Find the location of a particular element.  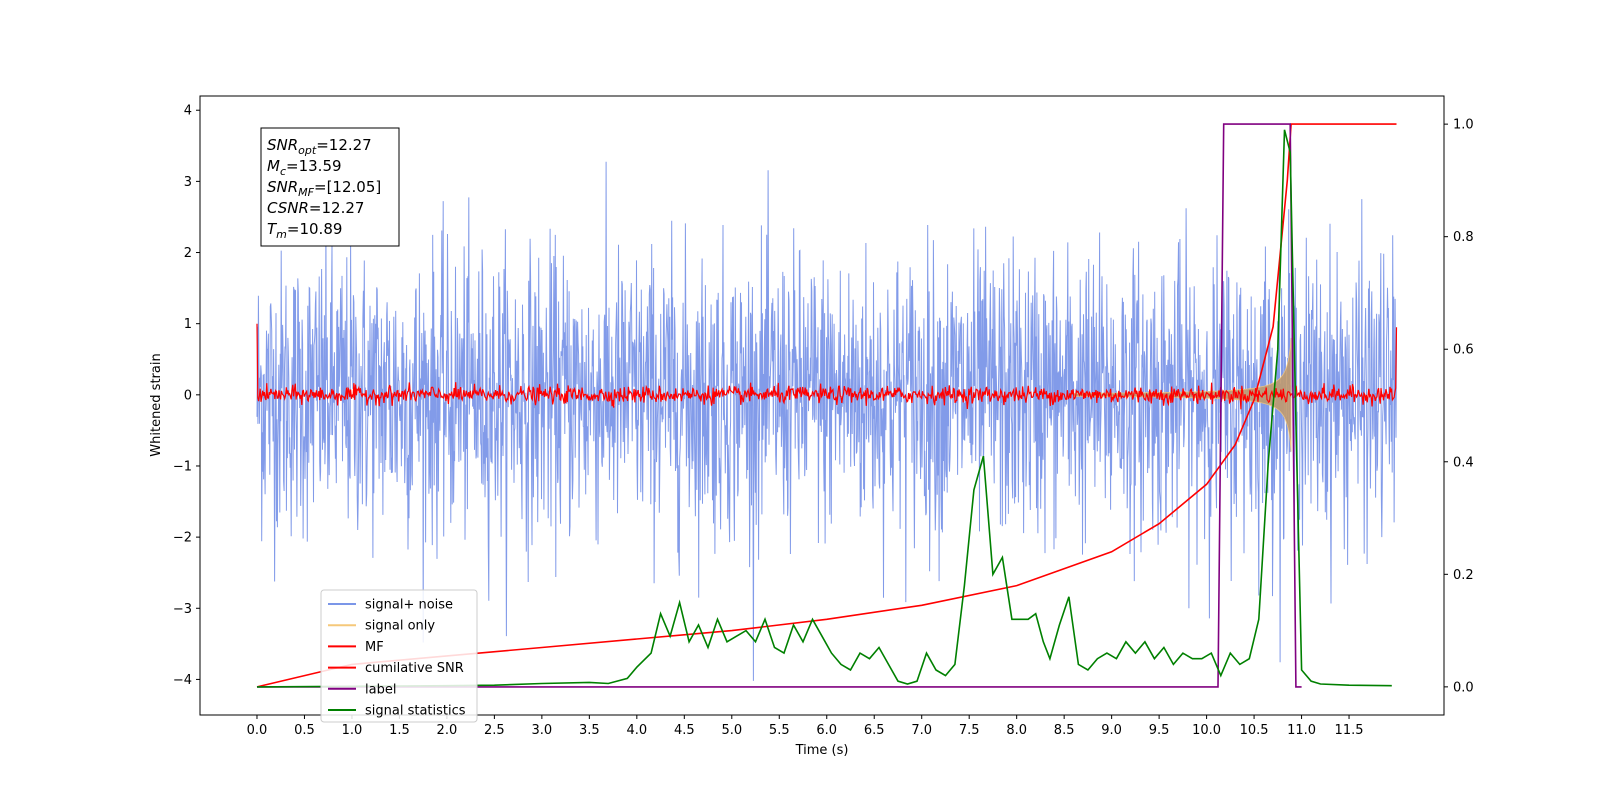

x-axis-label: Time (s) is located at coordinates (822, 750).